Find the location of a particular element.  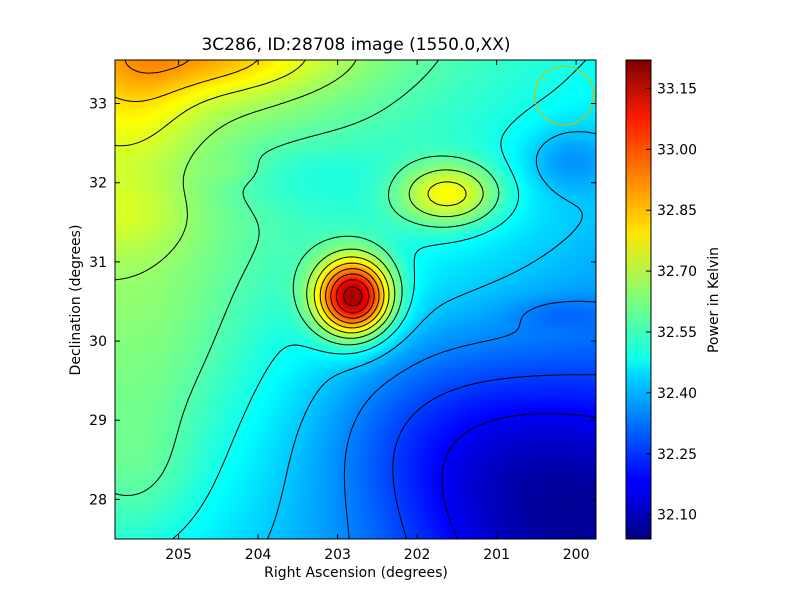

y-axis-label: Declination (degrees) is located at coordinates (76, 300).